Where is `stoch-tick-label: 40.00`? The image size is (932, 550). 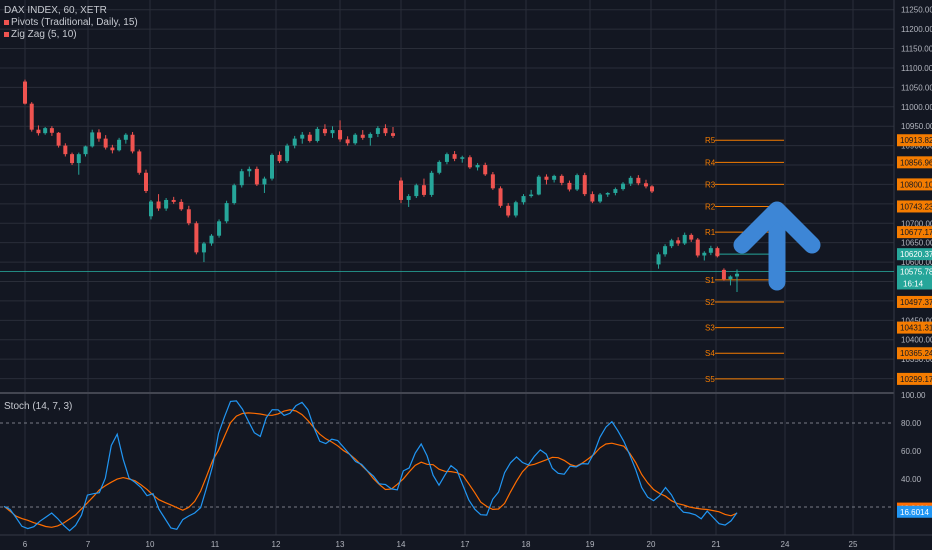
stoch-tick-label: 40.00 is located at coordinates (911, 479).